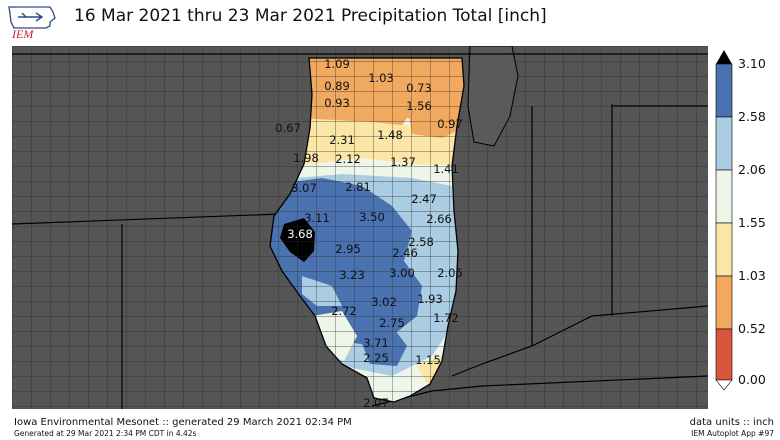 The image size is (780, 440). What do you see at coordinates (376, 358) in the screenshot?
I see `value-label: 2.25` at bounding box center [376, 358].